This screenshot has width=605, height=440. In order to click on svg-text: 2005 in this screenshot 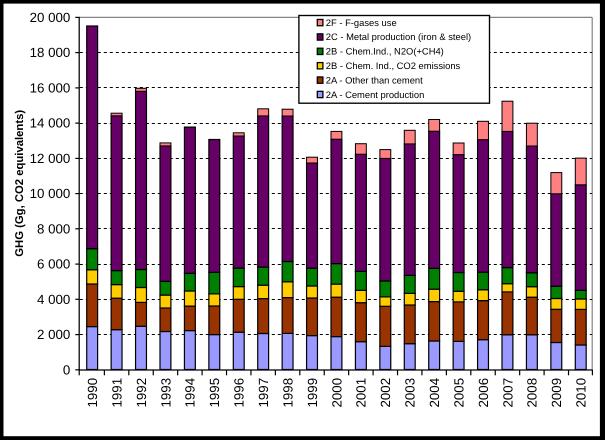, I will do `click(458, 393)`.